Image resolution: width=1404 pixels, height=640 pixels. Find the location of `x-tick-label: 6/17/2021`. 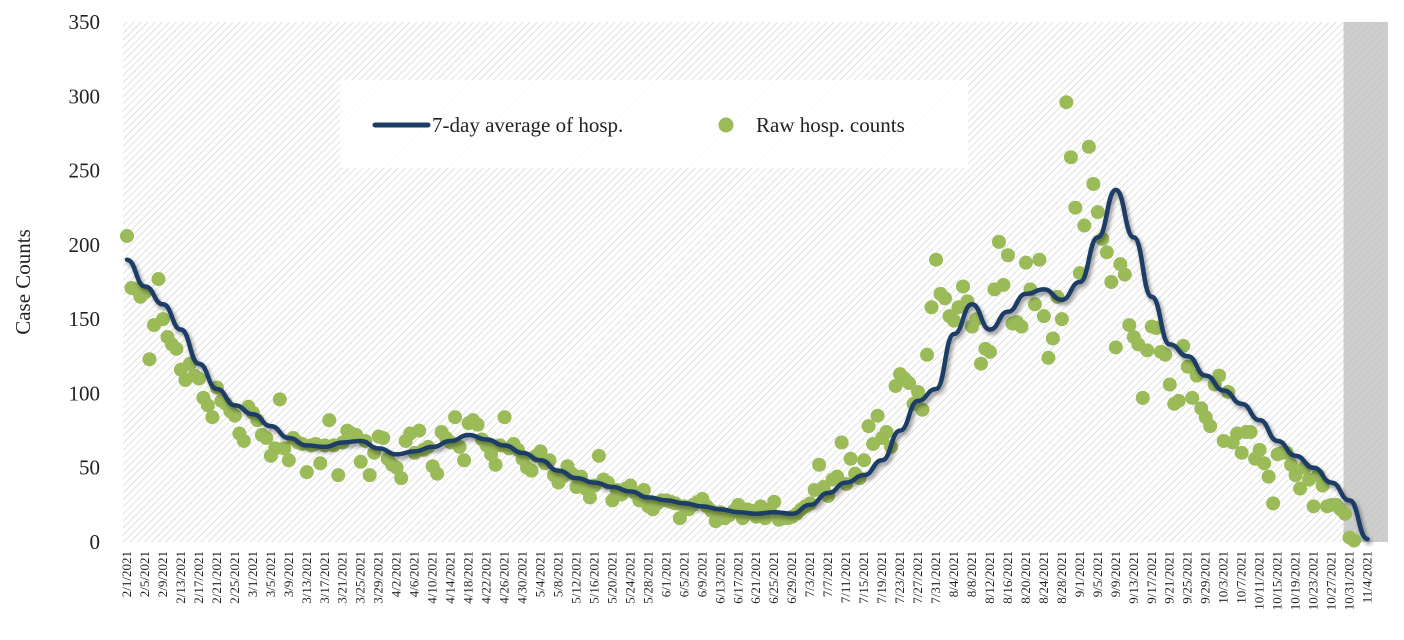

x-tick-label: 6/17/2021 is located at coordinates (737, 577).